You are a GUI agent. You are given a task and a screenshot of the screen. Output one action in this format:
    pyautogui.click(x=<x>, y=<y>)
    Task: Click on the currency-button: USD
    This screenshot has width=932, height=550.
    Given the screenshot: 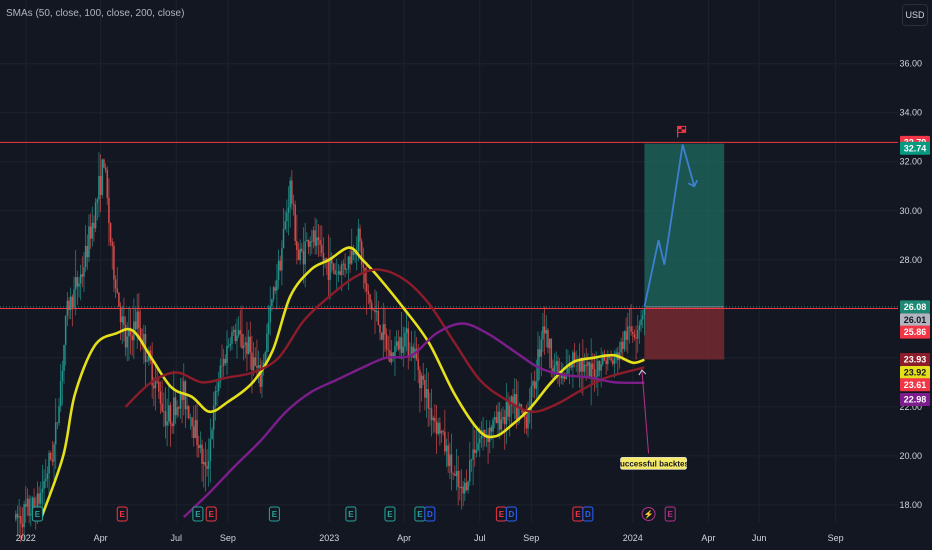 What is the action you would take?
    pyautogui.click(x=915, y=15)
    